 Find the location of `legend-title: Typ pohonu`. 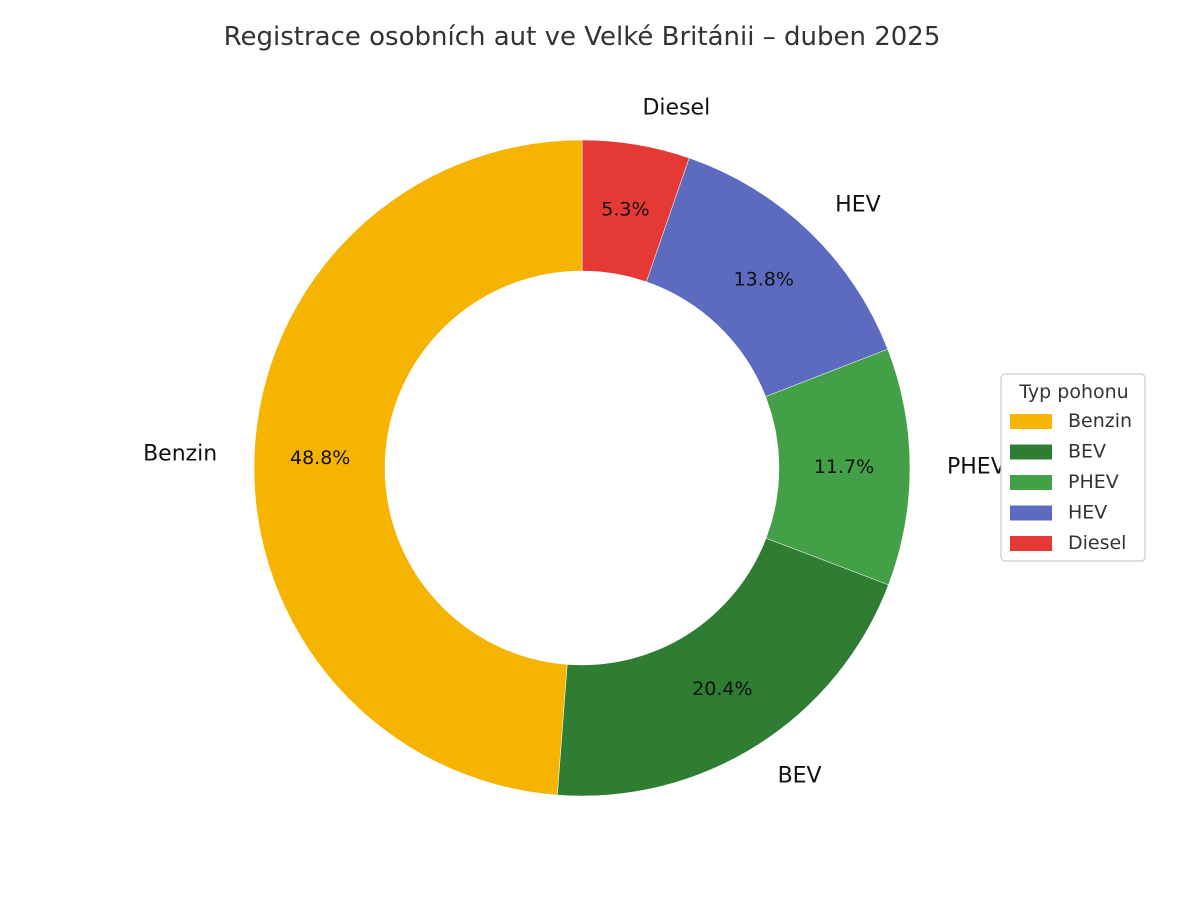

legend-title: Typ pohonu is located at coordinates (1073, 392).